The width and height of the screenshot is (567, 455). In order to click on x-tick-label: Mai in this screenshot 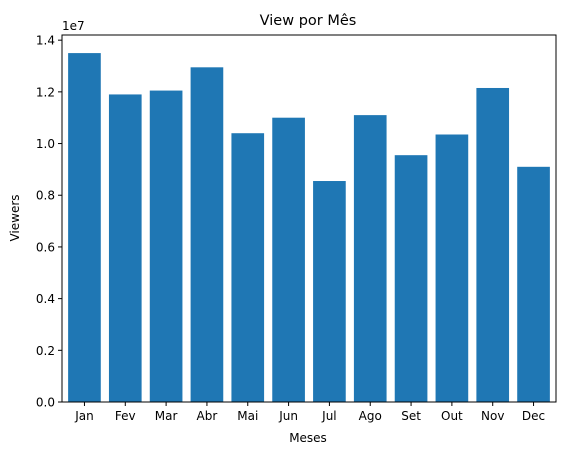, I will do `click(247, 416)`.